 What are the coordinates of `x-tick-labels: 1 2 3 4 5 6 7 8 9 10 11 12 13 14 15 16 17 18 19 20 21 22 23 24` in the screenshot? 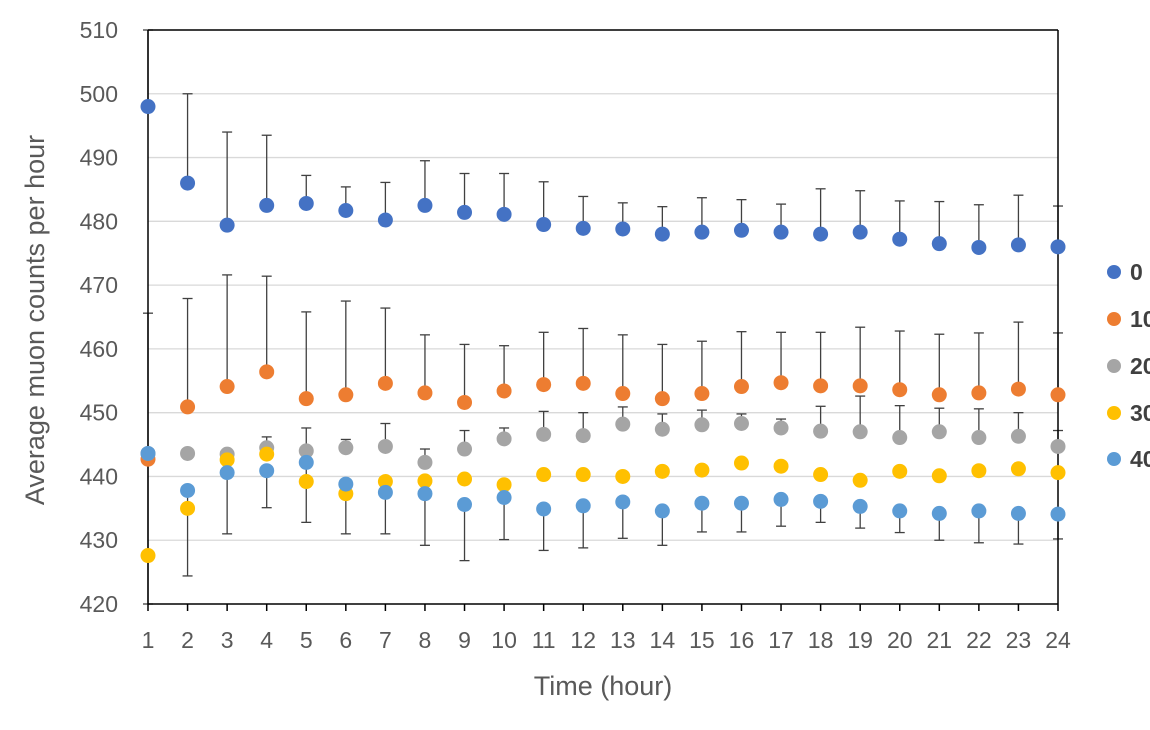 It's located at (606, 640).